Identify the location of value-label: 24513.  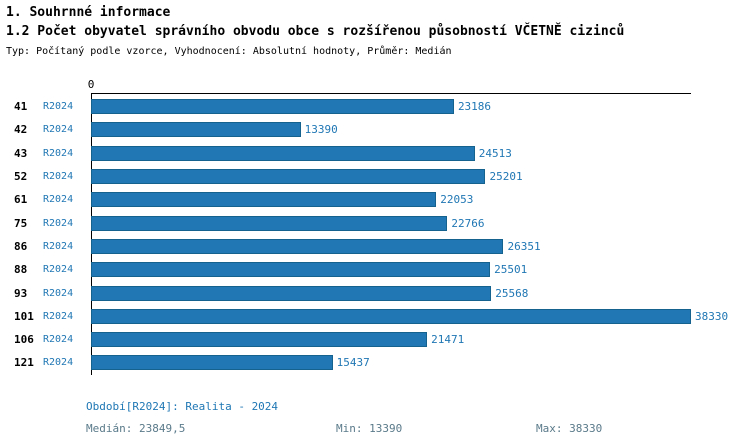
(495, 153).